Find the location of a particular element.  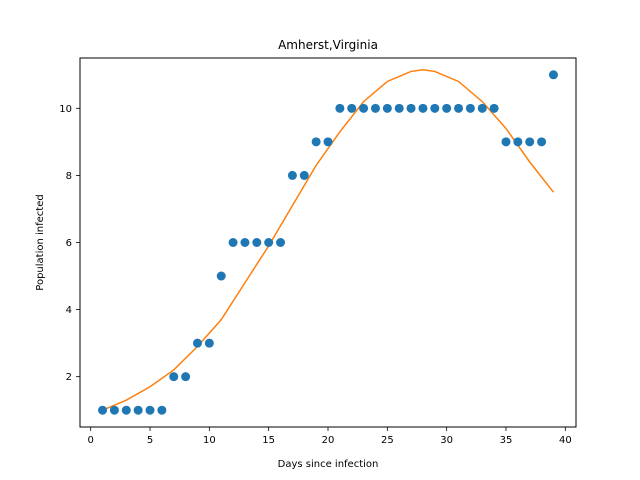

y-axis-ticks: 2 4 6 8 10 is located at coordinates (69, 243).